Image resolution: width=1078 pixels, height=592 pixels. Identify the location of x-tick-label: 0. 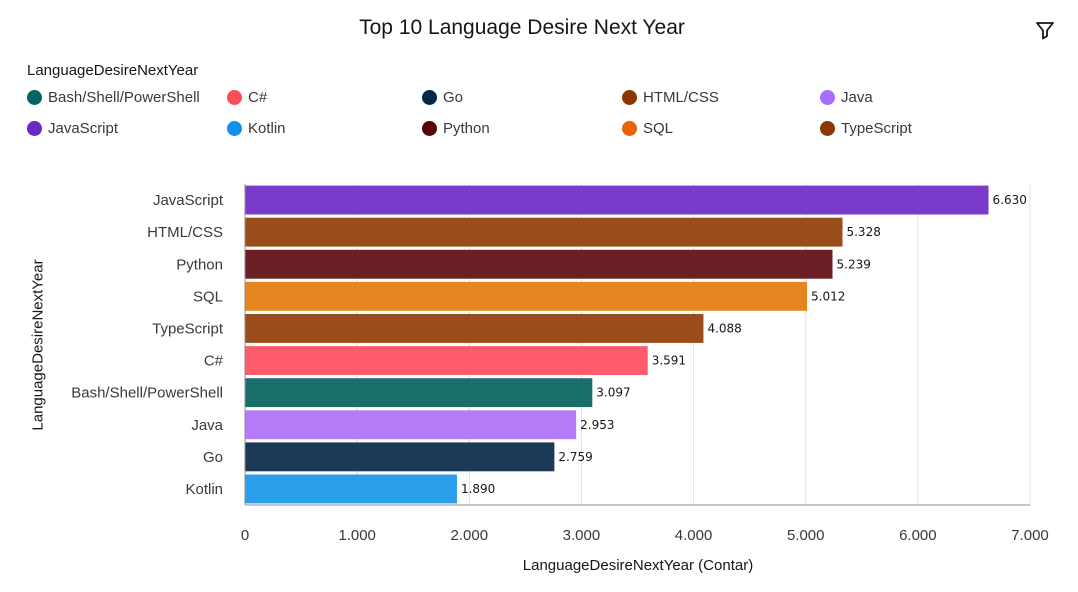
(245, 535).